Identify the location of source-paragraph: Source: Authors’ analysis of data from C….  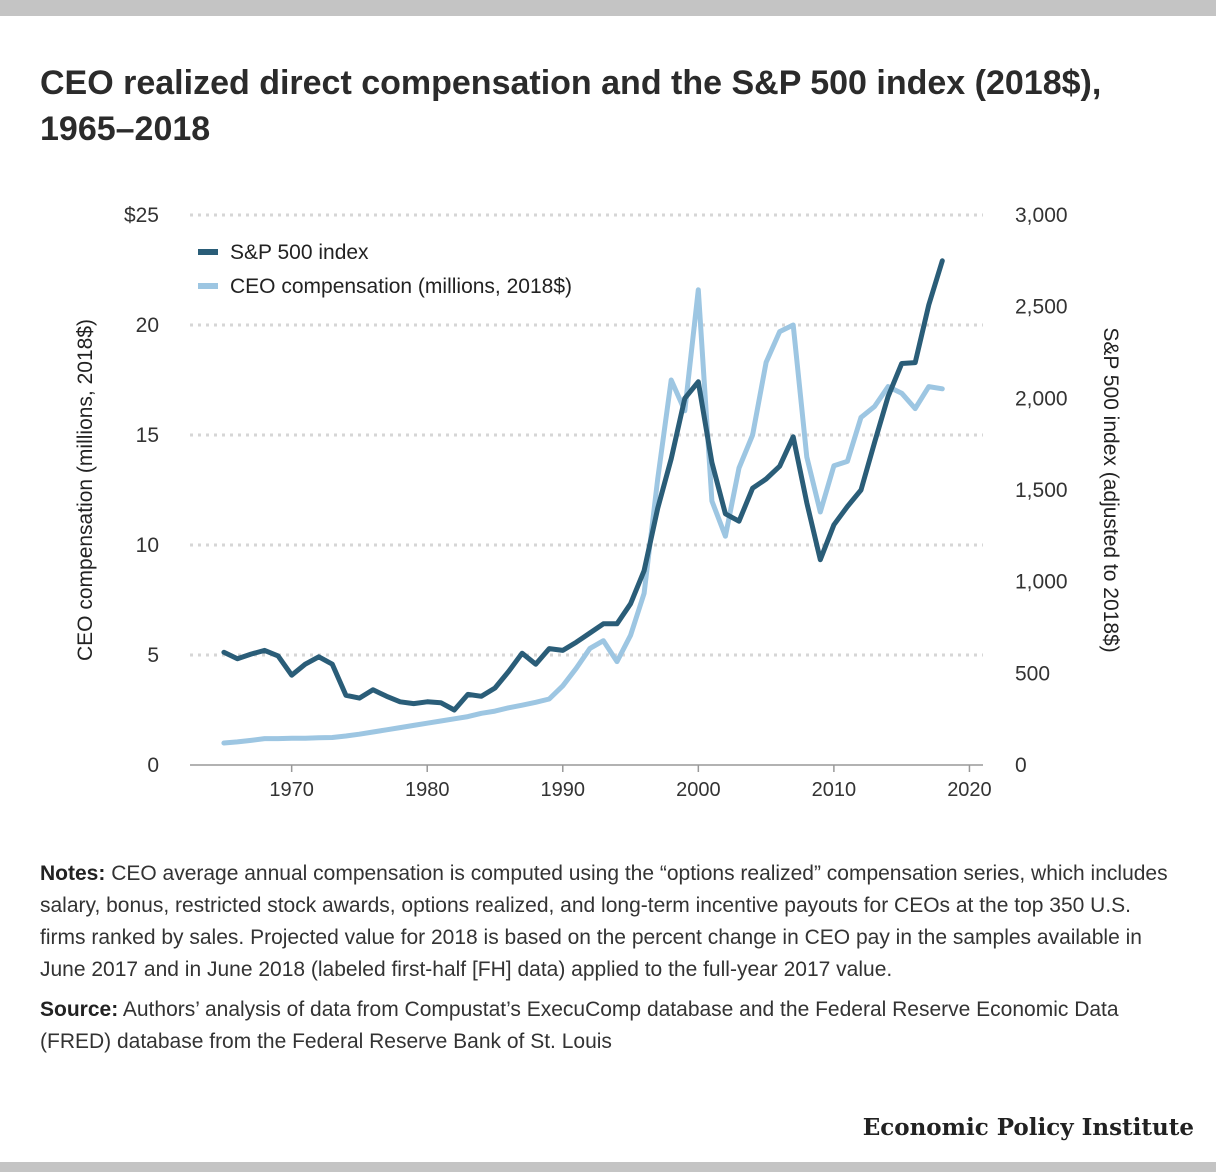
(610, 1026).